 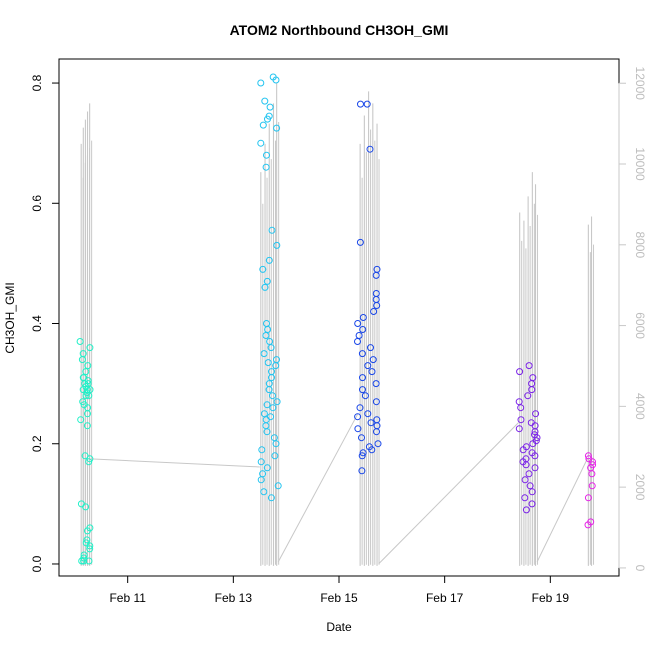 What do you see at coordinates (37, 82) in the screenshot?
I see `y-tick-label: 0.8` at bounding box center [37, 82].